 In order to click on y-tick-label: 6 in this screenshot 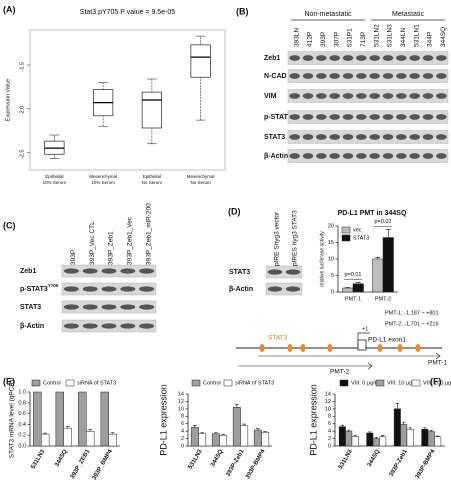, I will do `click(182, 424)`.